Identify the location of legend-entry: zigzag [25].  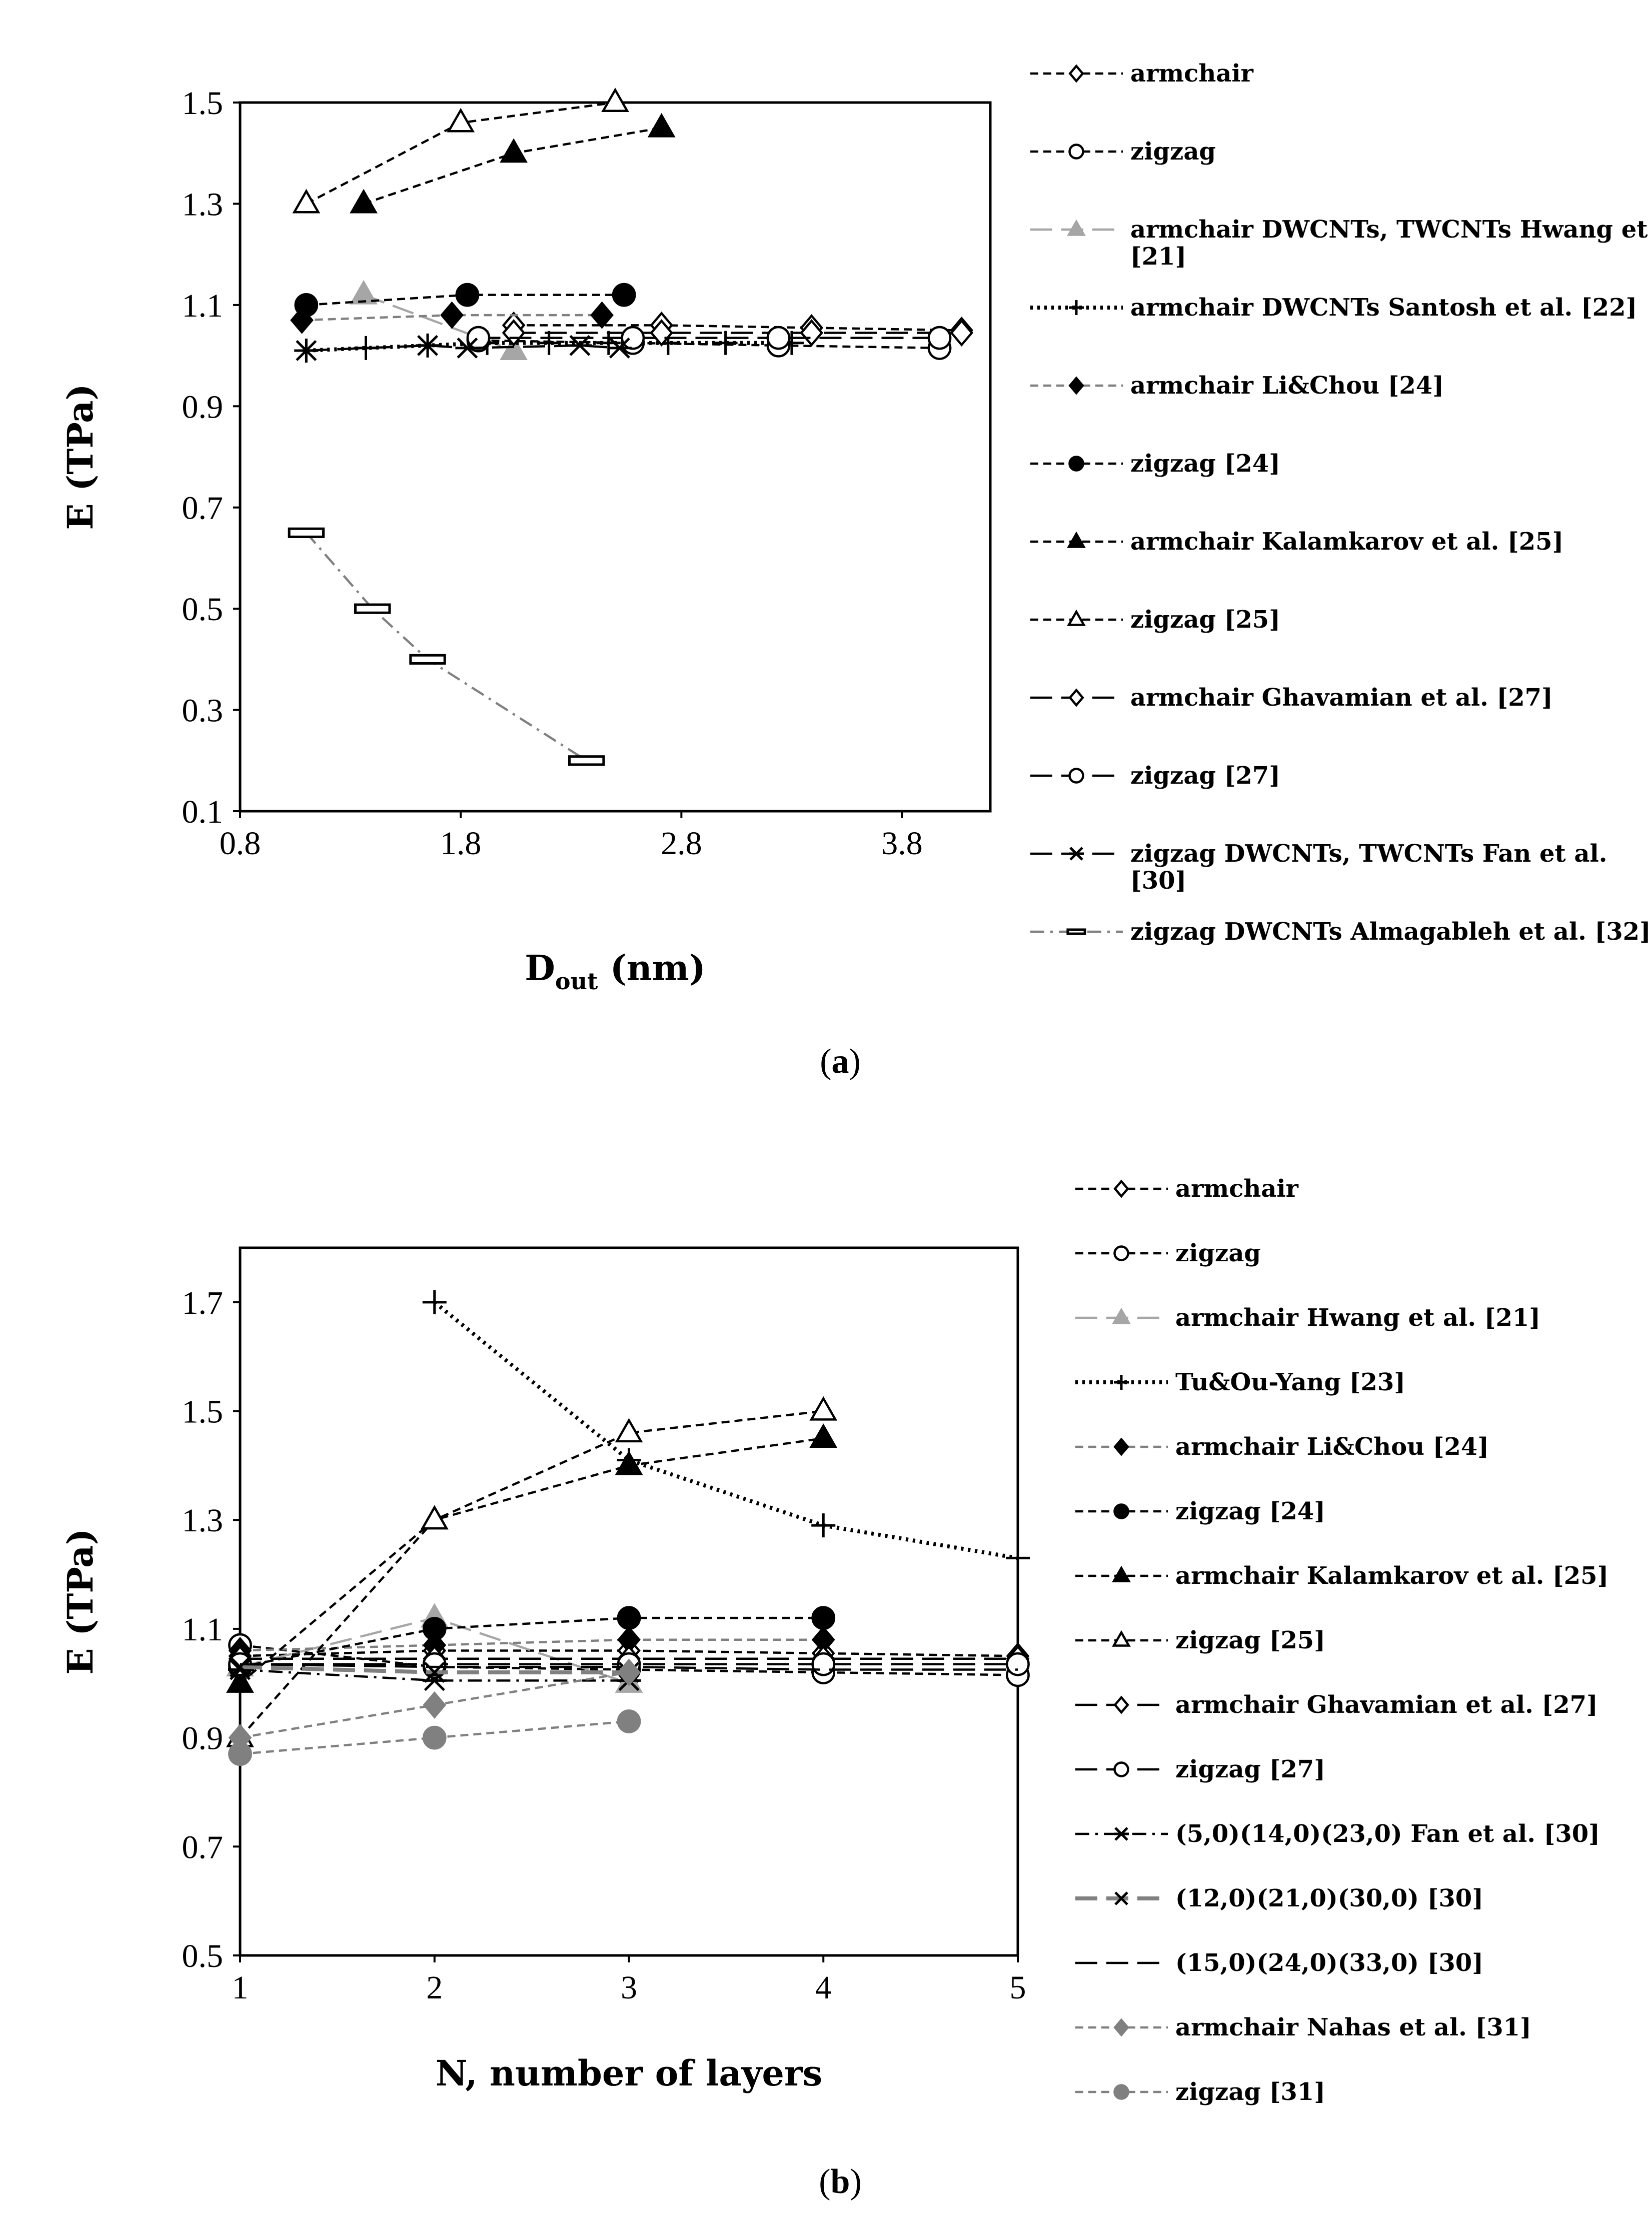
(1155, 620).